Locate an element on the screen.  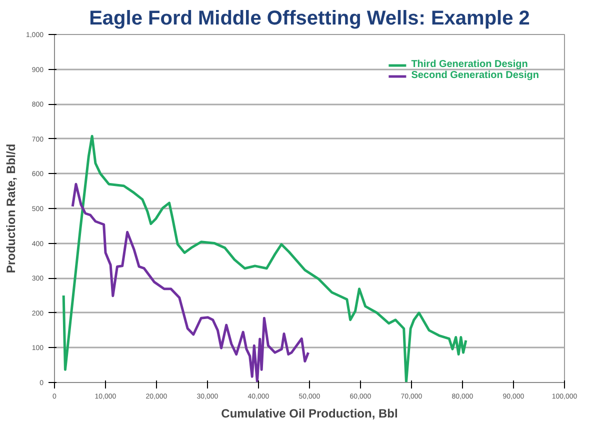
y-axis-title: Production Rate, Bbl/d is located at coordinates (11, 209).